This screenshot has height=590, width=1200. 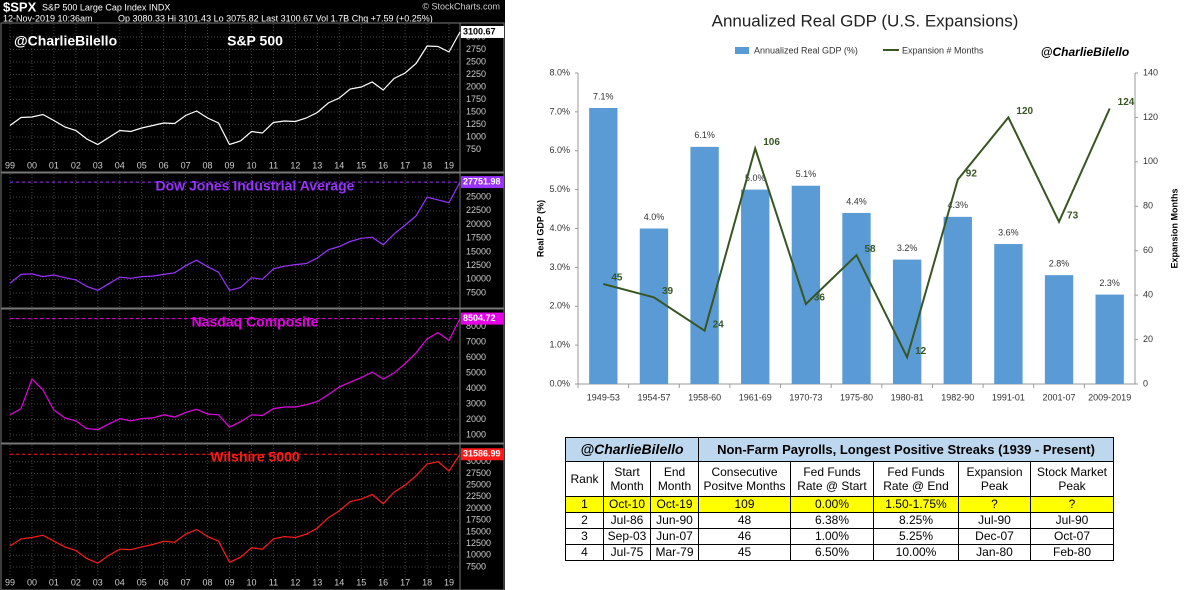 What do you see at coordinates (478, 484) in the screenshot?
I see `y-tick-label: 25000` at bounding box center [478, 484].